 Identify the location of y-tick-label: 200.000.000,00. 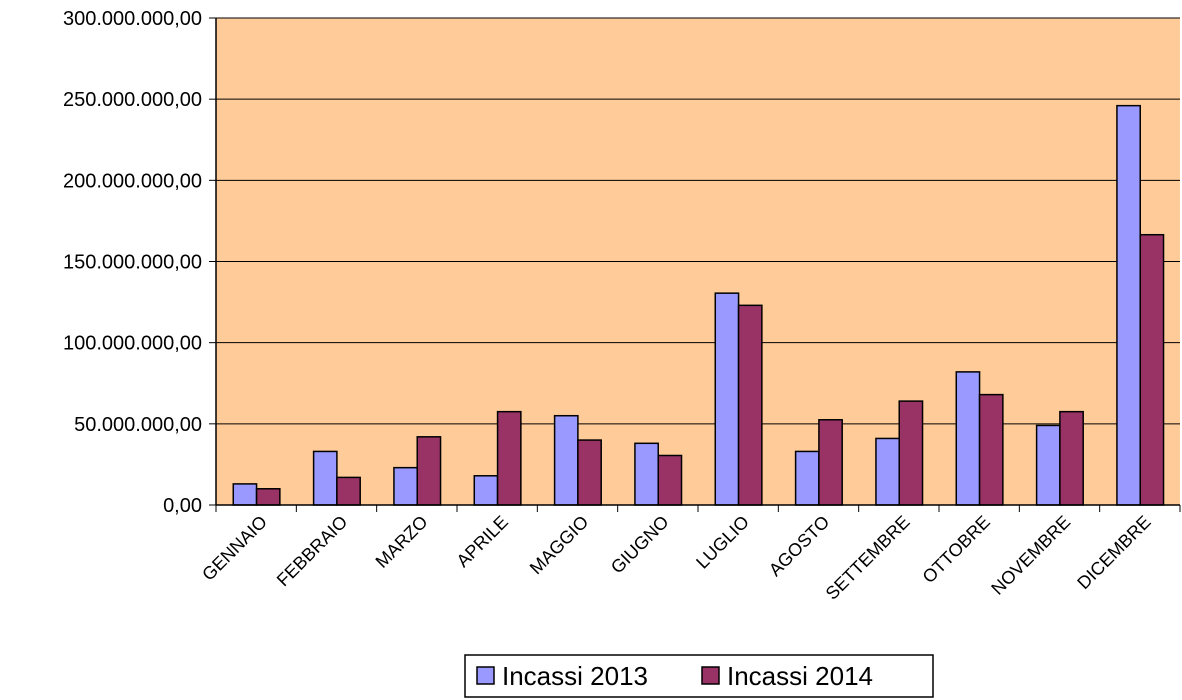
(132, 181).